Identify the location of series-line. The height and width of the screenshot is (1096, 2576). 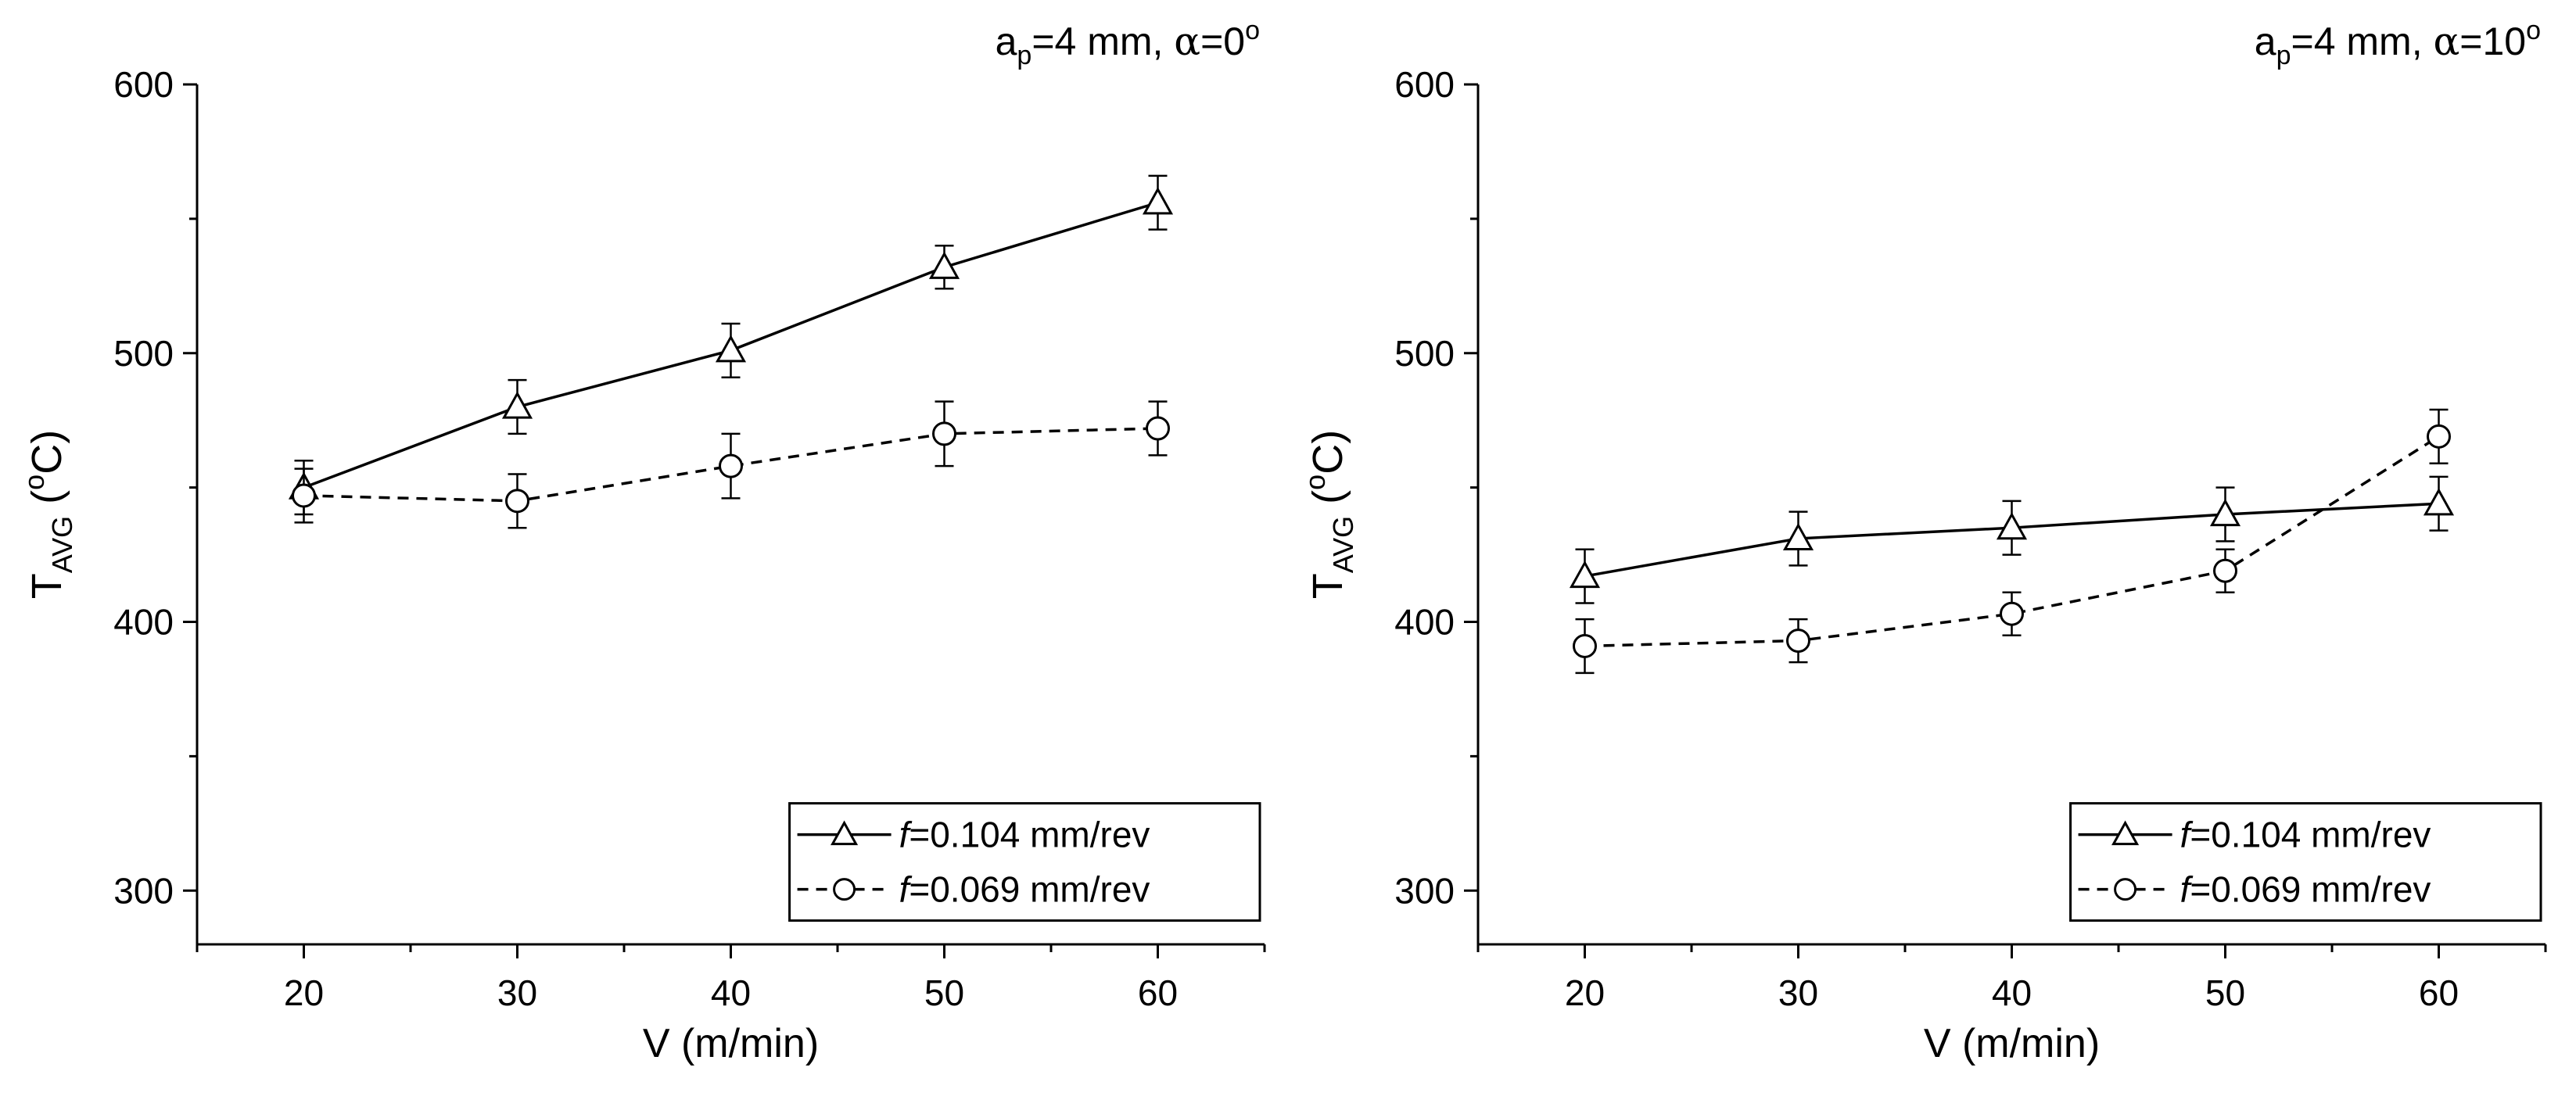
(730, 465).